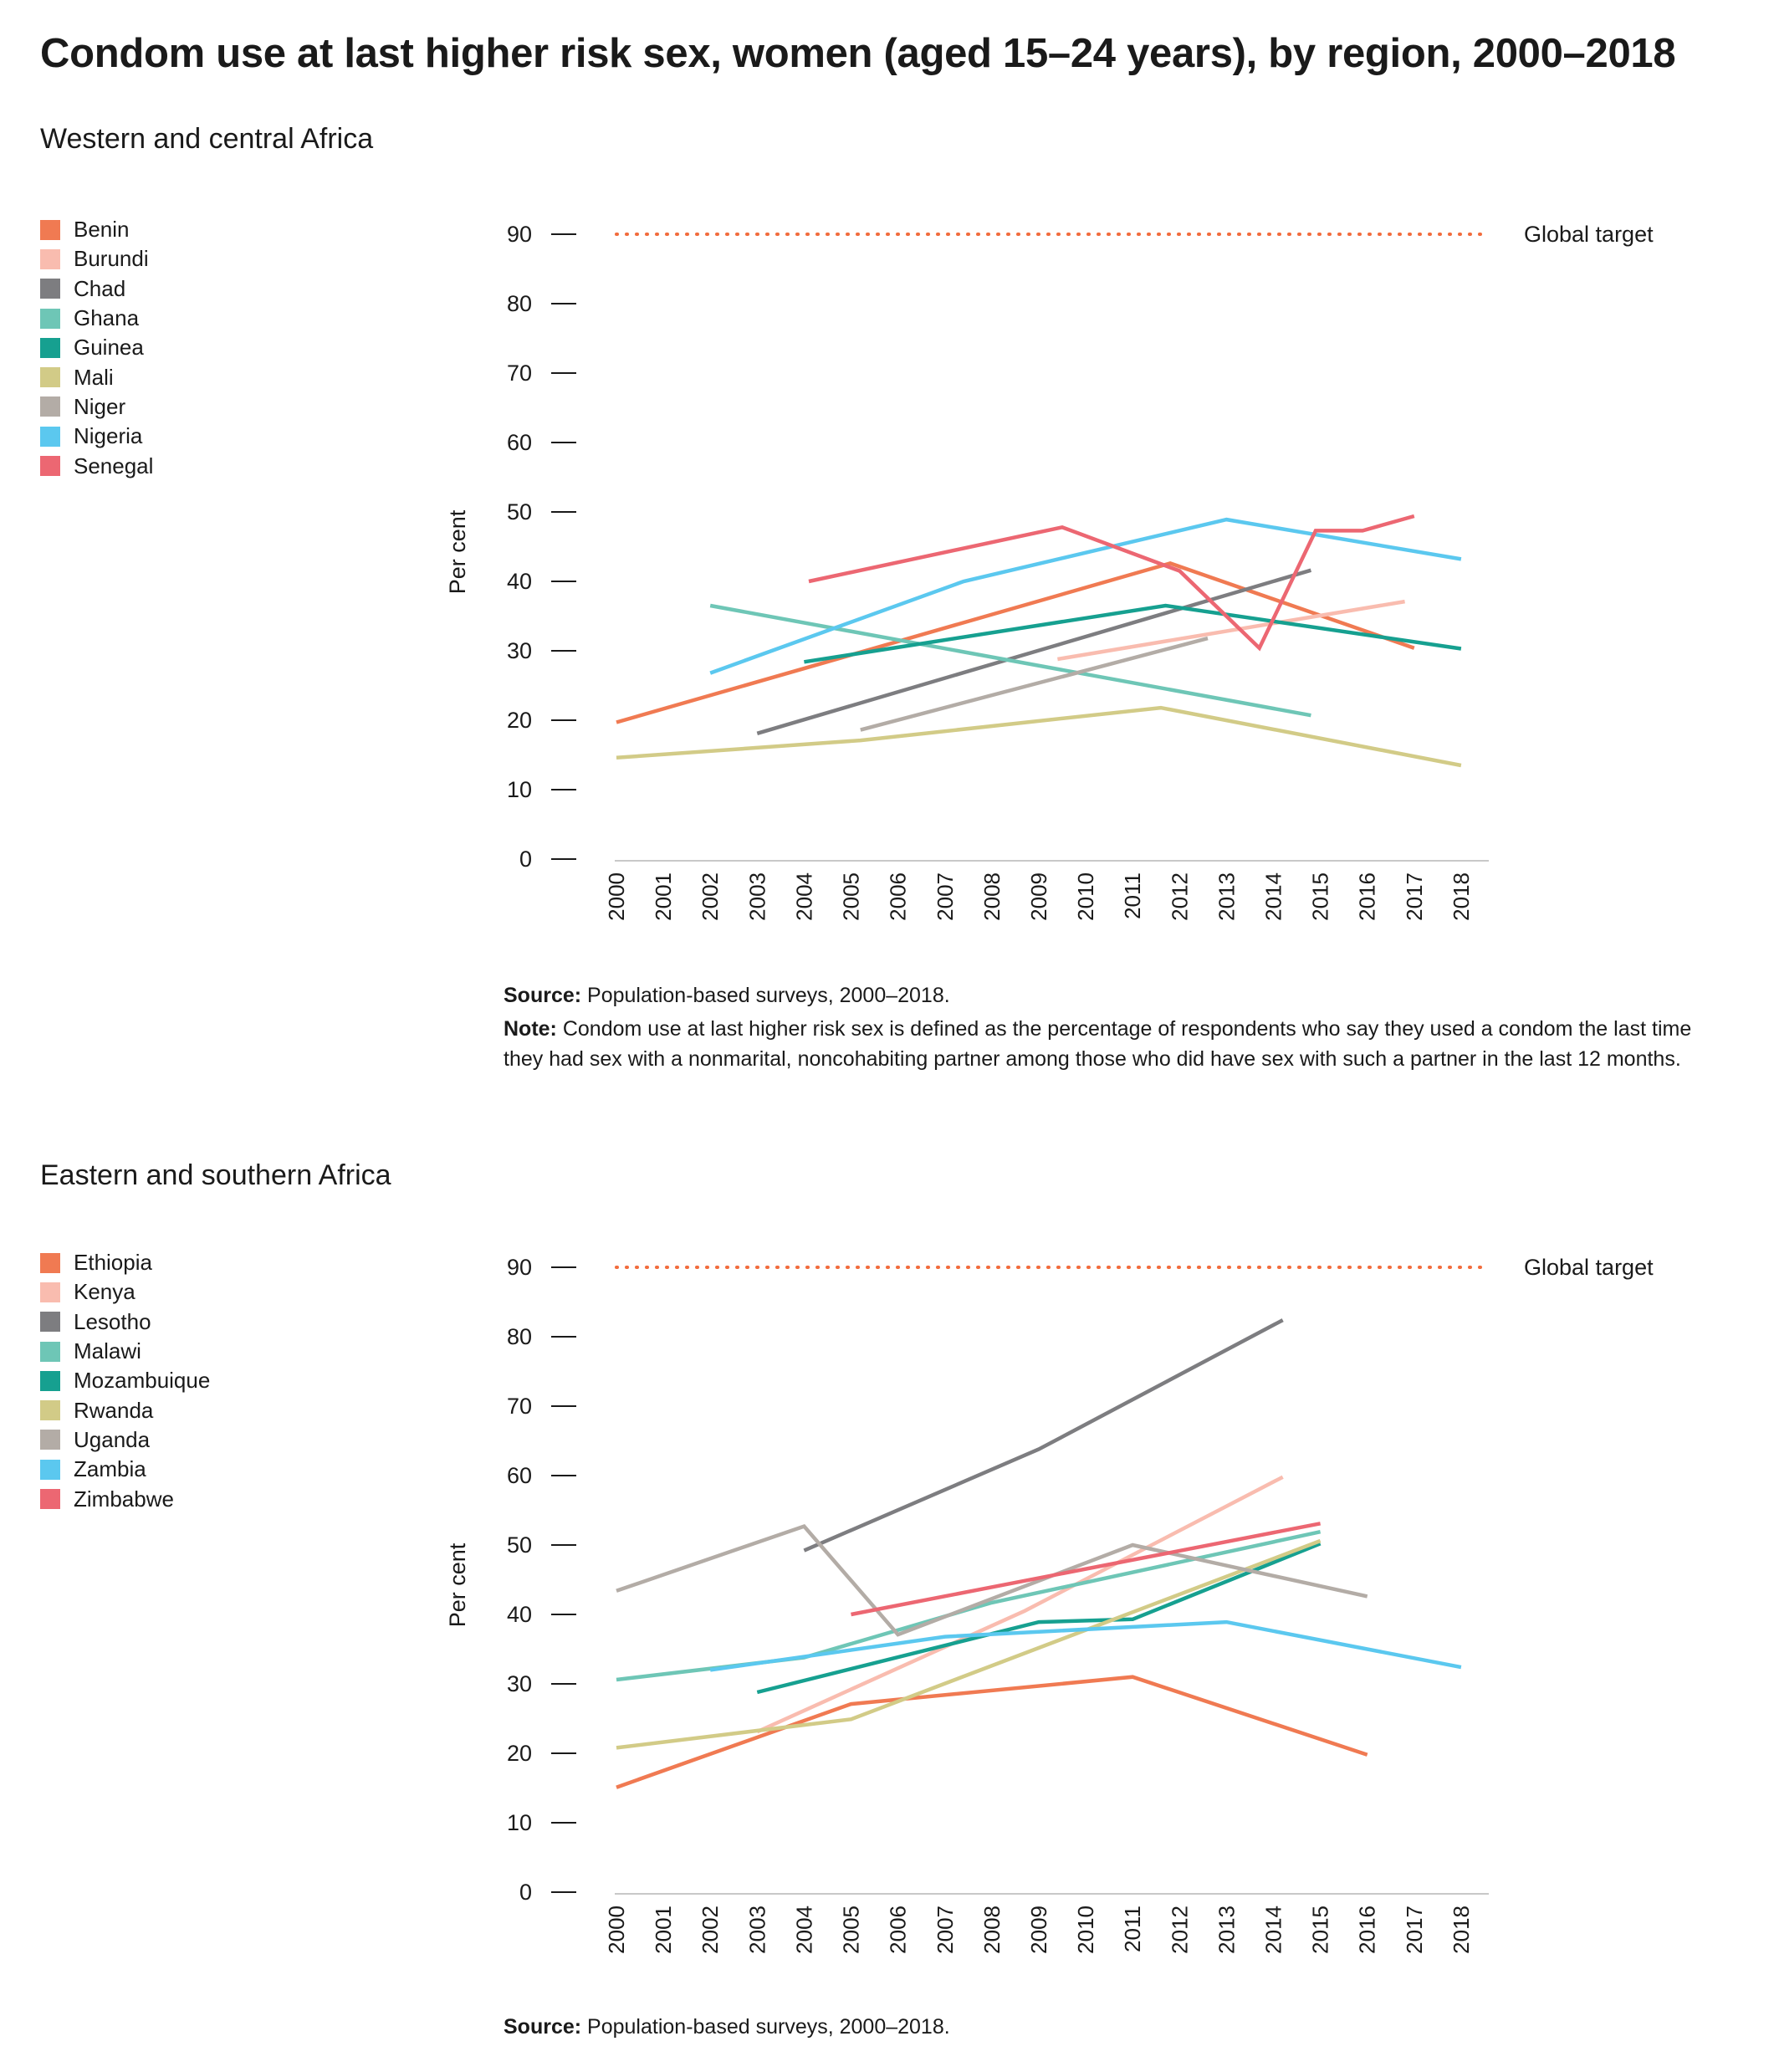 The image size is (1774, 2072). What do you see at coordinates (520, 234) in the screenshot?
I see `y-tick-label: 90` at bounding box center [520, 234].